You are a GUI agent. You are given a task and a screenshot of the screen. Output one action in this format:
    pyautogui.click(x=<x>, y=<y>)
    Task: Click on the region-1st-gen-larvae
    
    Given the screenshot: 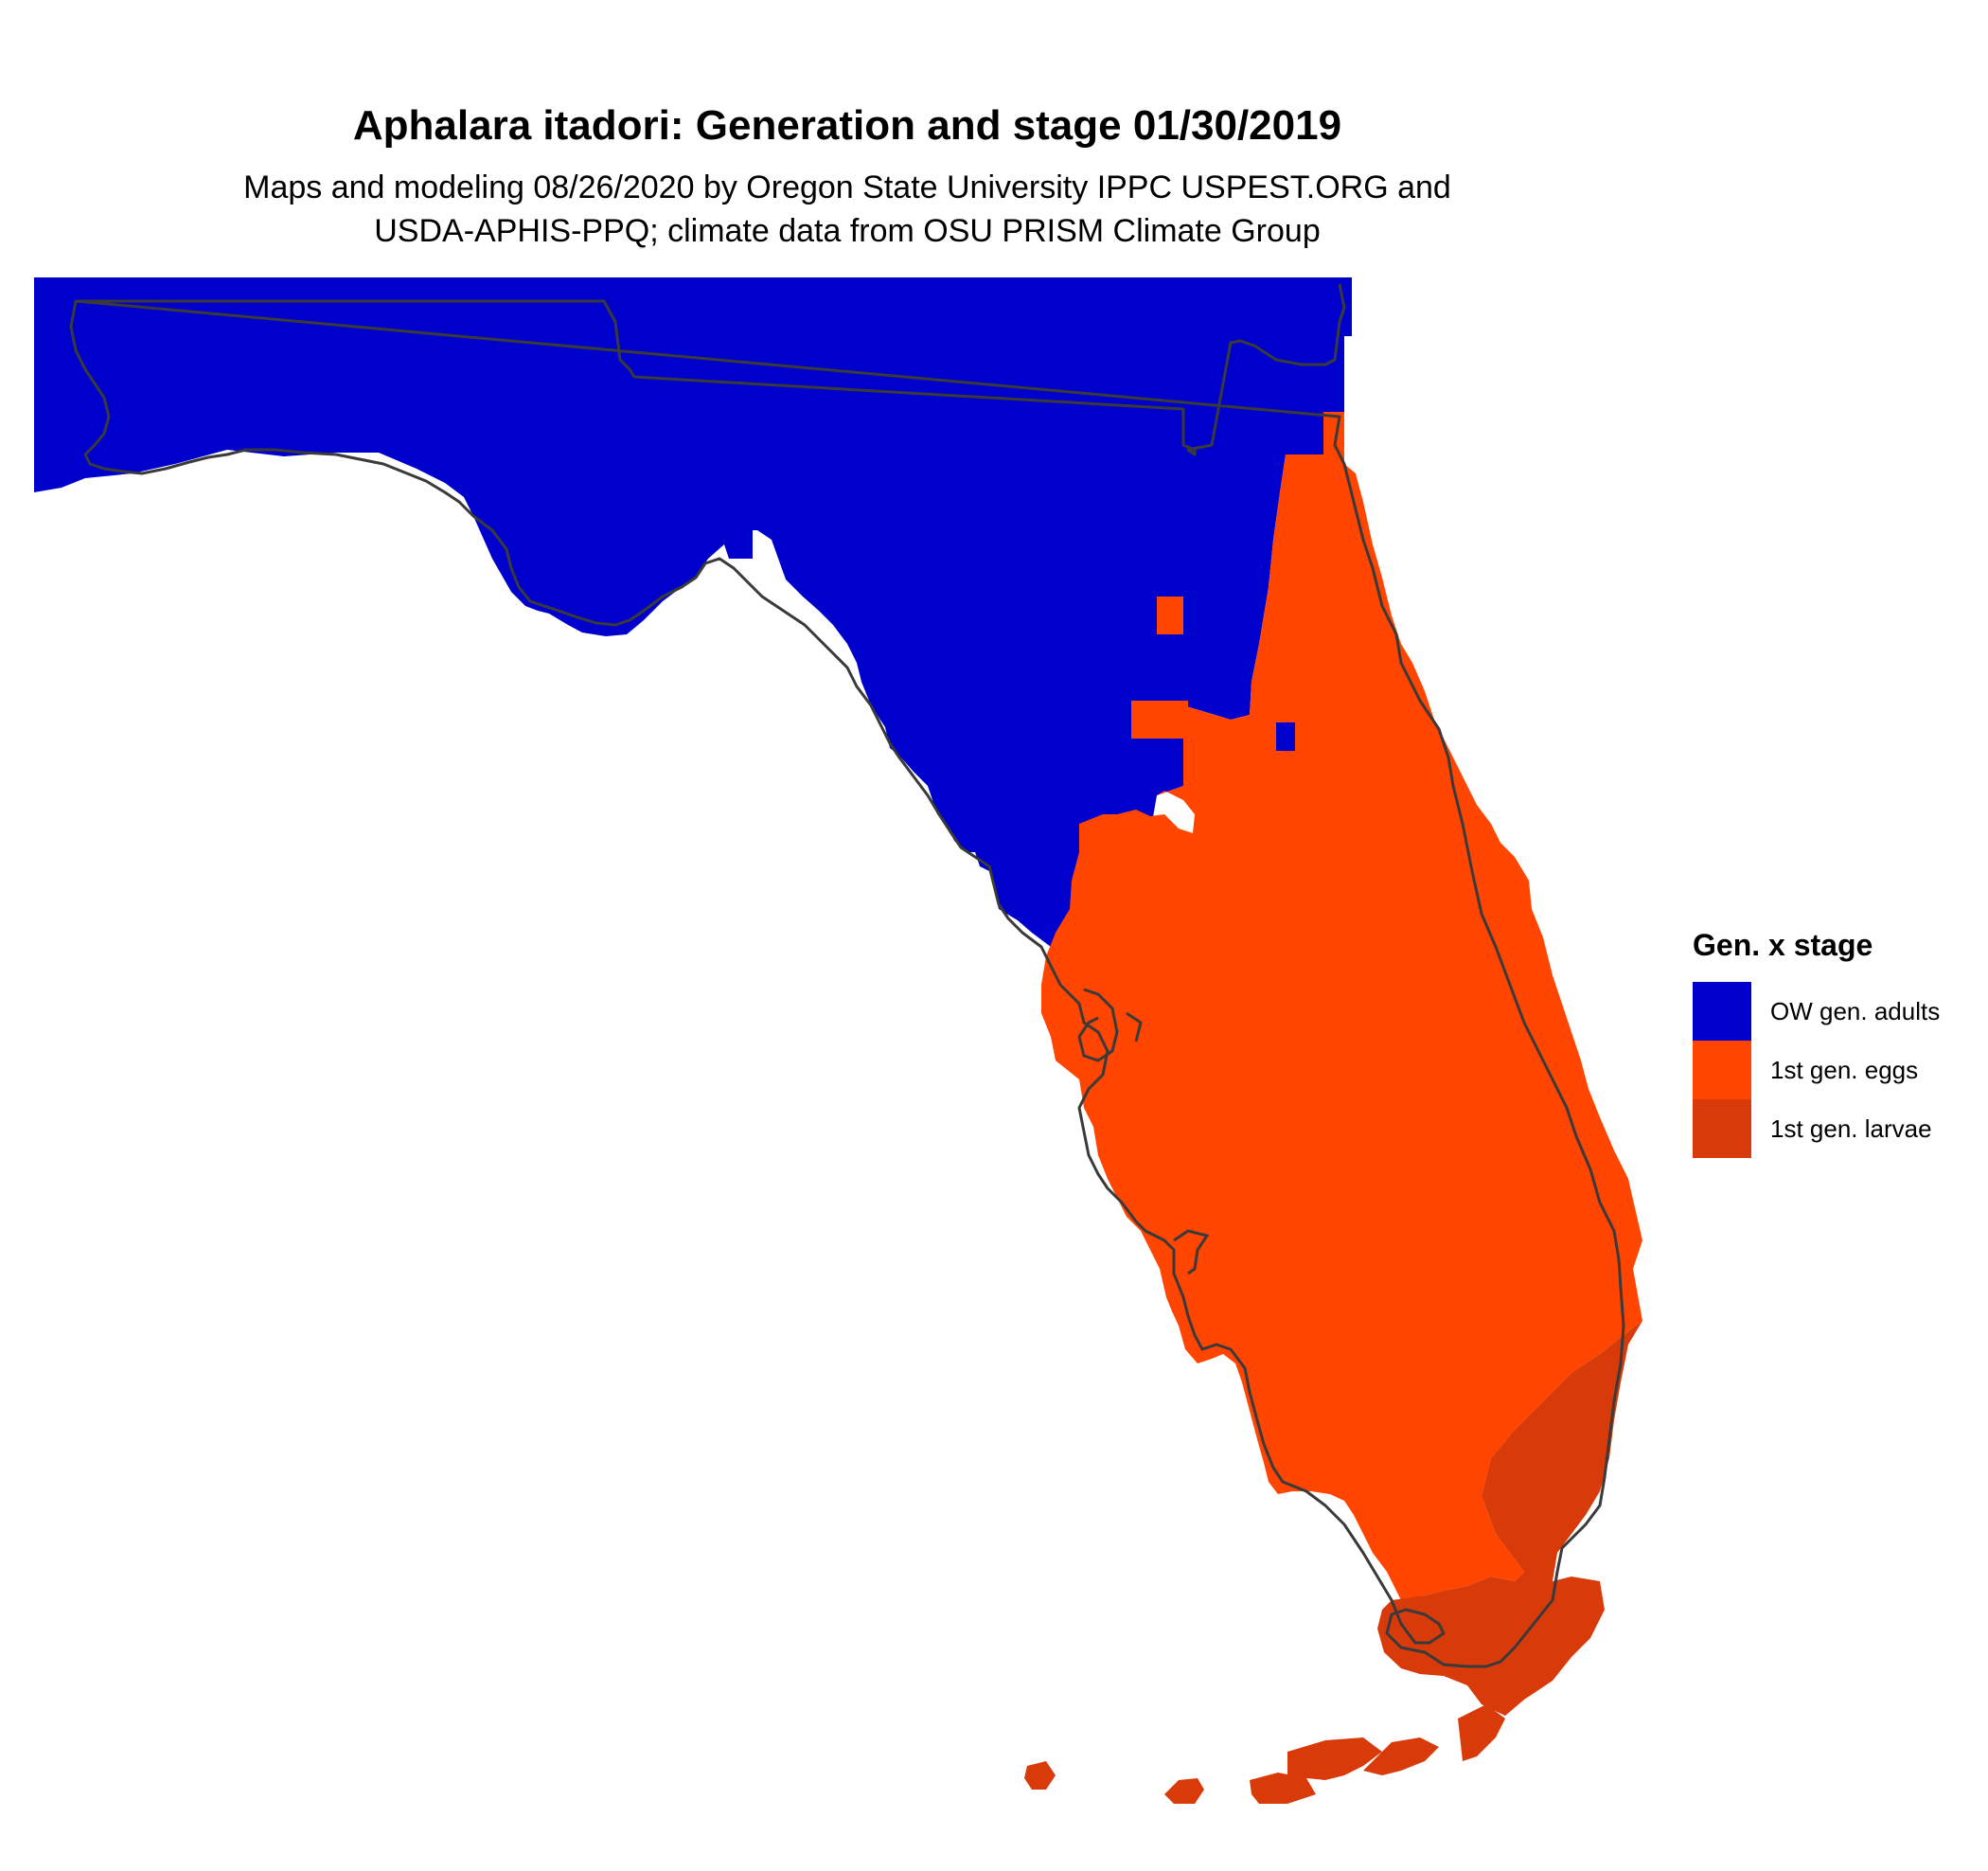 What is the action you would take?
    pyautogui.click(x=1509, y=1518)
    